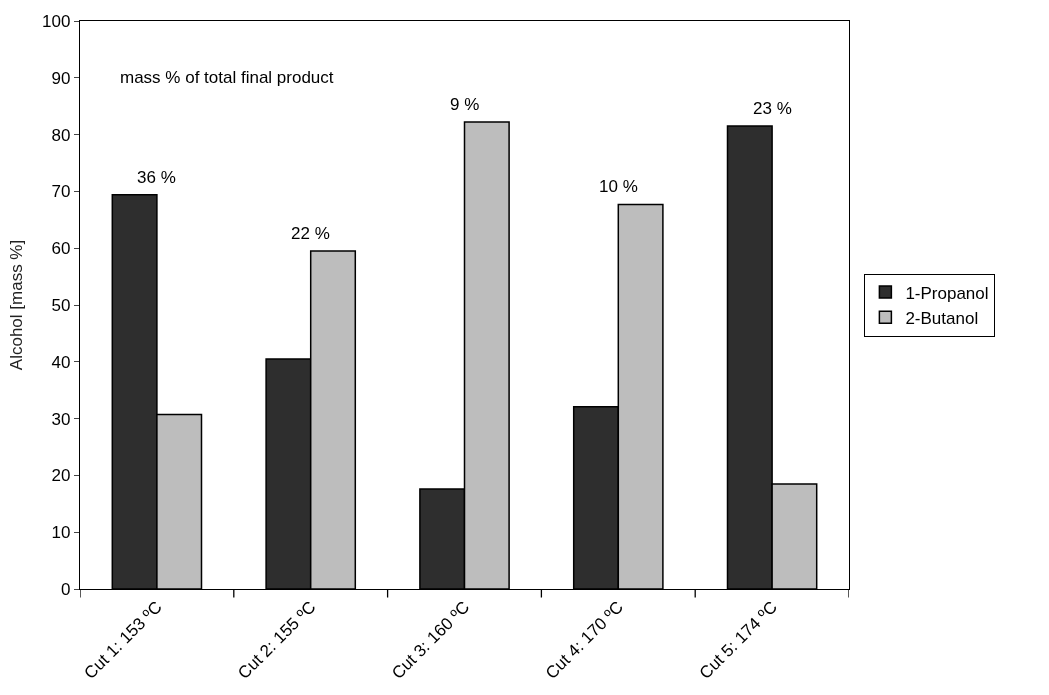  What do you see at coordinates (738, 640) in the screenshot?
I see `x-tick-label: Cut 5: 174 ºC` at bounding box center [738, 640].